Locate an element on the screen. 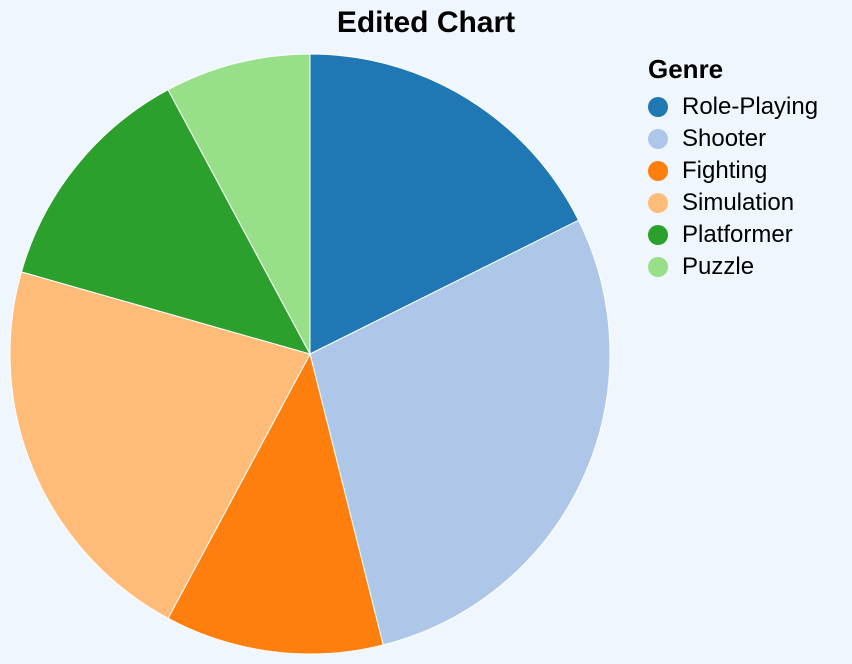 The width and height of the screenshot is (852, 664). legend-label: Shooter is located at coordinates (724, 138).